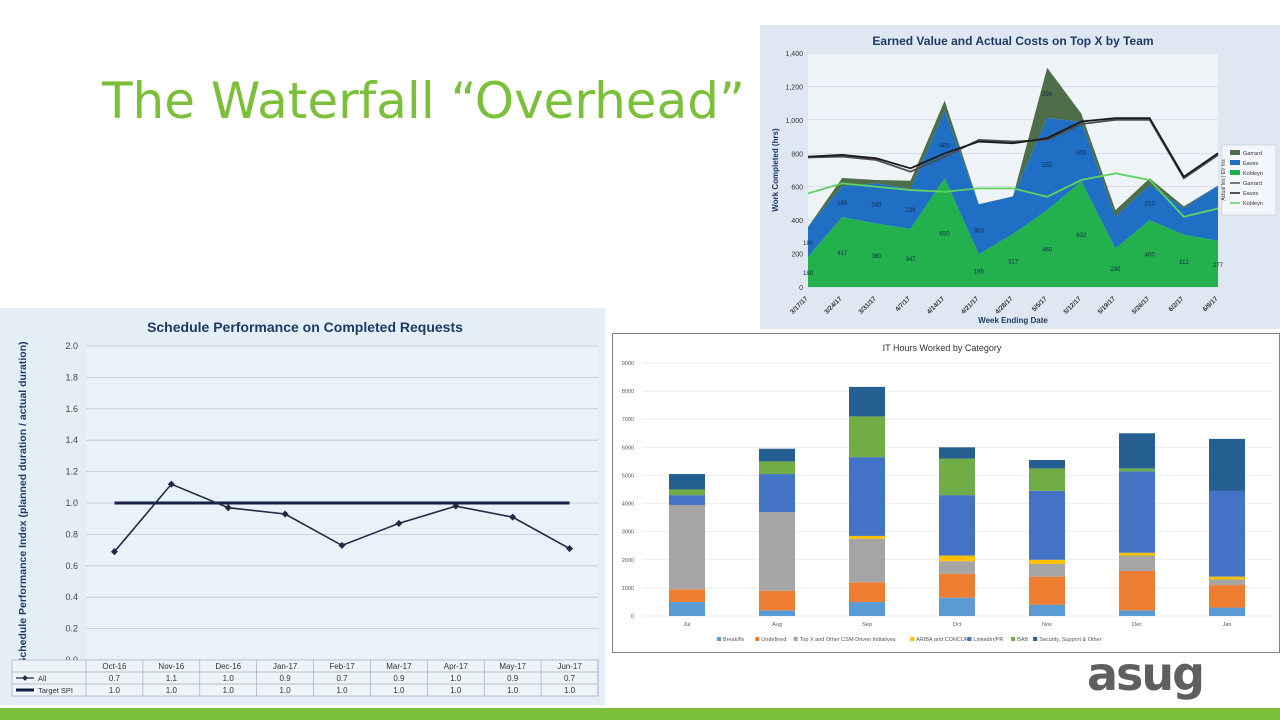 The width and height of the screenshot is (1280, 720). Describe the element at coordinates (1081, 236) in the screenshot. I see `data-label: 632` at that location.